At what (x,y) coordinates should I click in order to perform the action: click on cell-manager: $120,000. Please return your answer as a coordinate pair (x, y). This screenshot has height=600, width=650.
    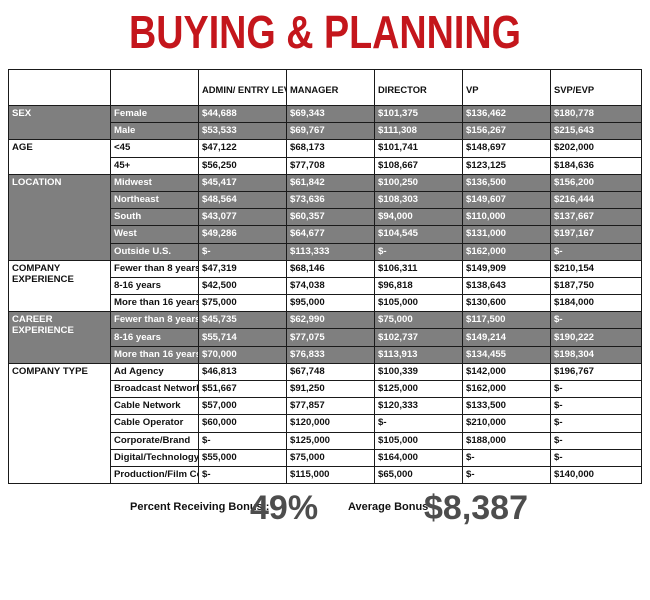
    Looking at the image, I should click on (330, 423).